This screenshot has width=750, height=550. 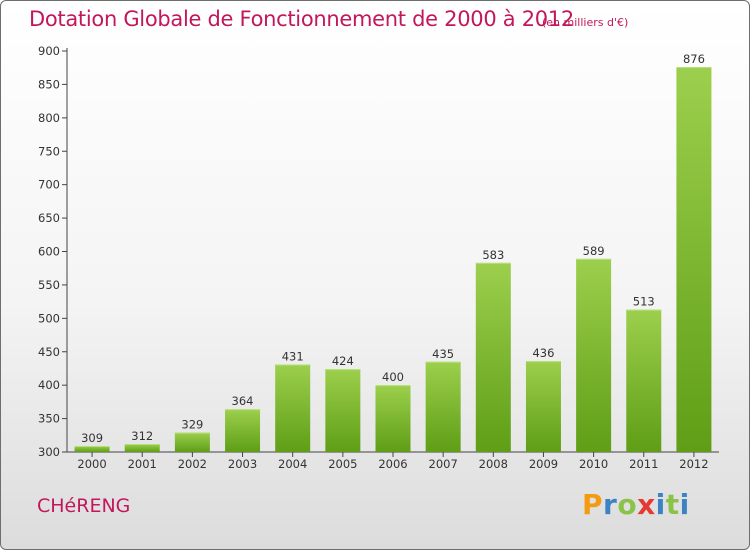 What do you see at coordinates (646, 504) in the screenshot?
I see `logo-letter: x` at bounding box center [646, 504].